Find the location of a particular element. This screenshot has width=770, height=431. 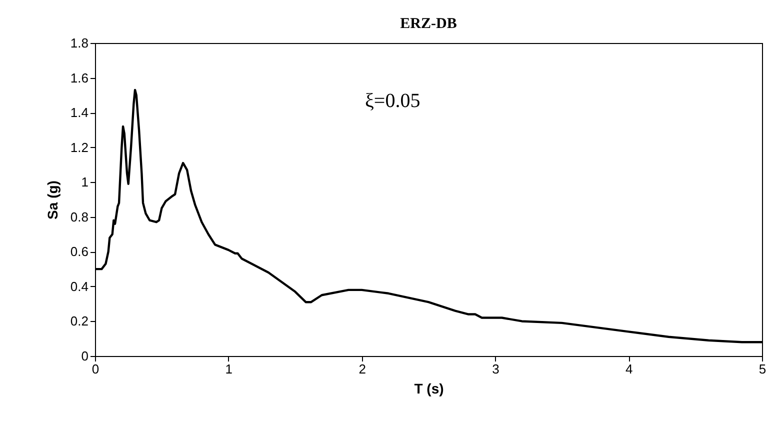

y-tick-label: 1.6 is located at coordinates (79, 78).